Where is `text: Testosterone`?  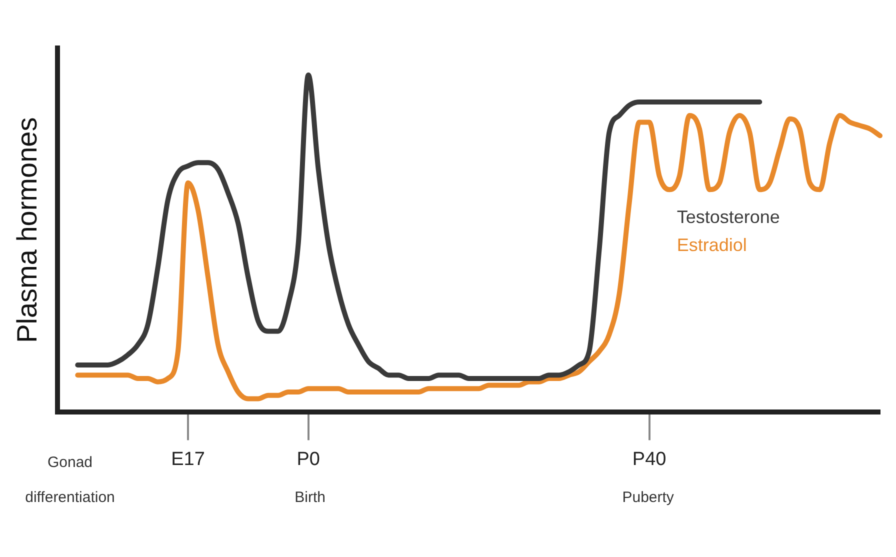
text: Testosterone is located at coordinates (728, 217).